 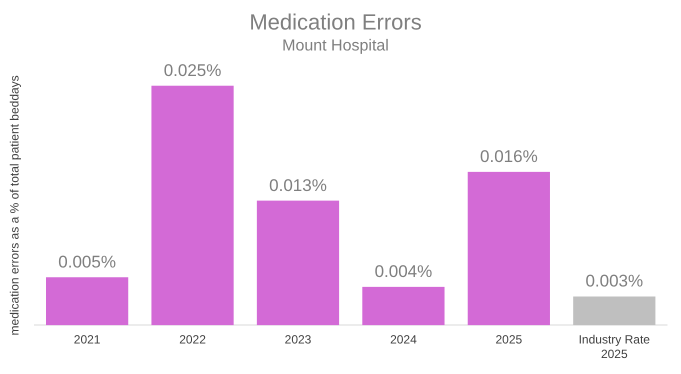 I want to click on data-label: 0.016%, so click(x=509, y=156).